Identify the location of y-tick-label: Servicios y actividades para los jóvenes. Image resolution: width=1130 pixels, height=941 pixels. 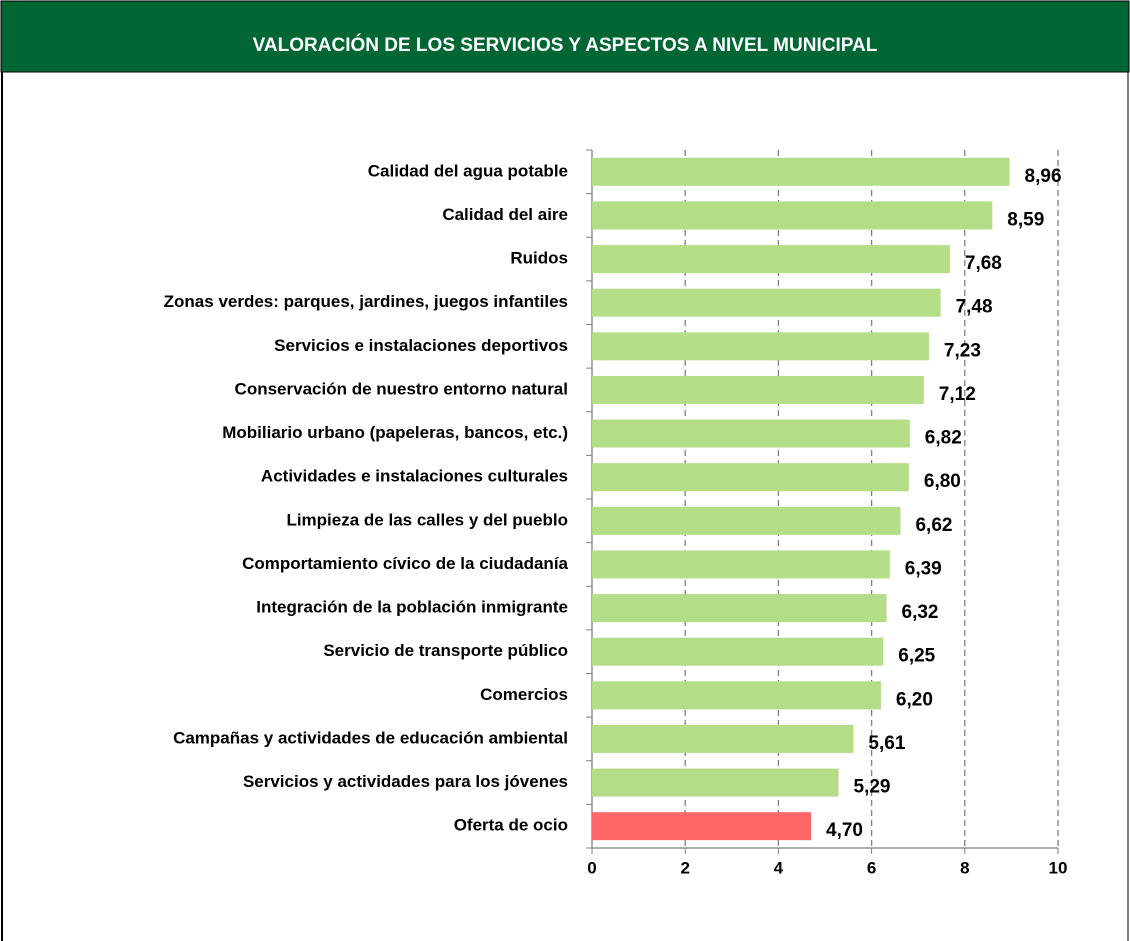
(405, 781).